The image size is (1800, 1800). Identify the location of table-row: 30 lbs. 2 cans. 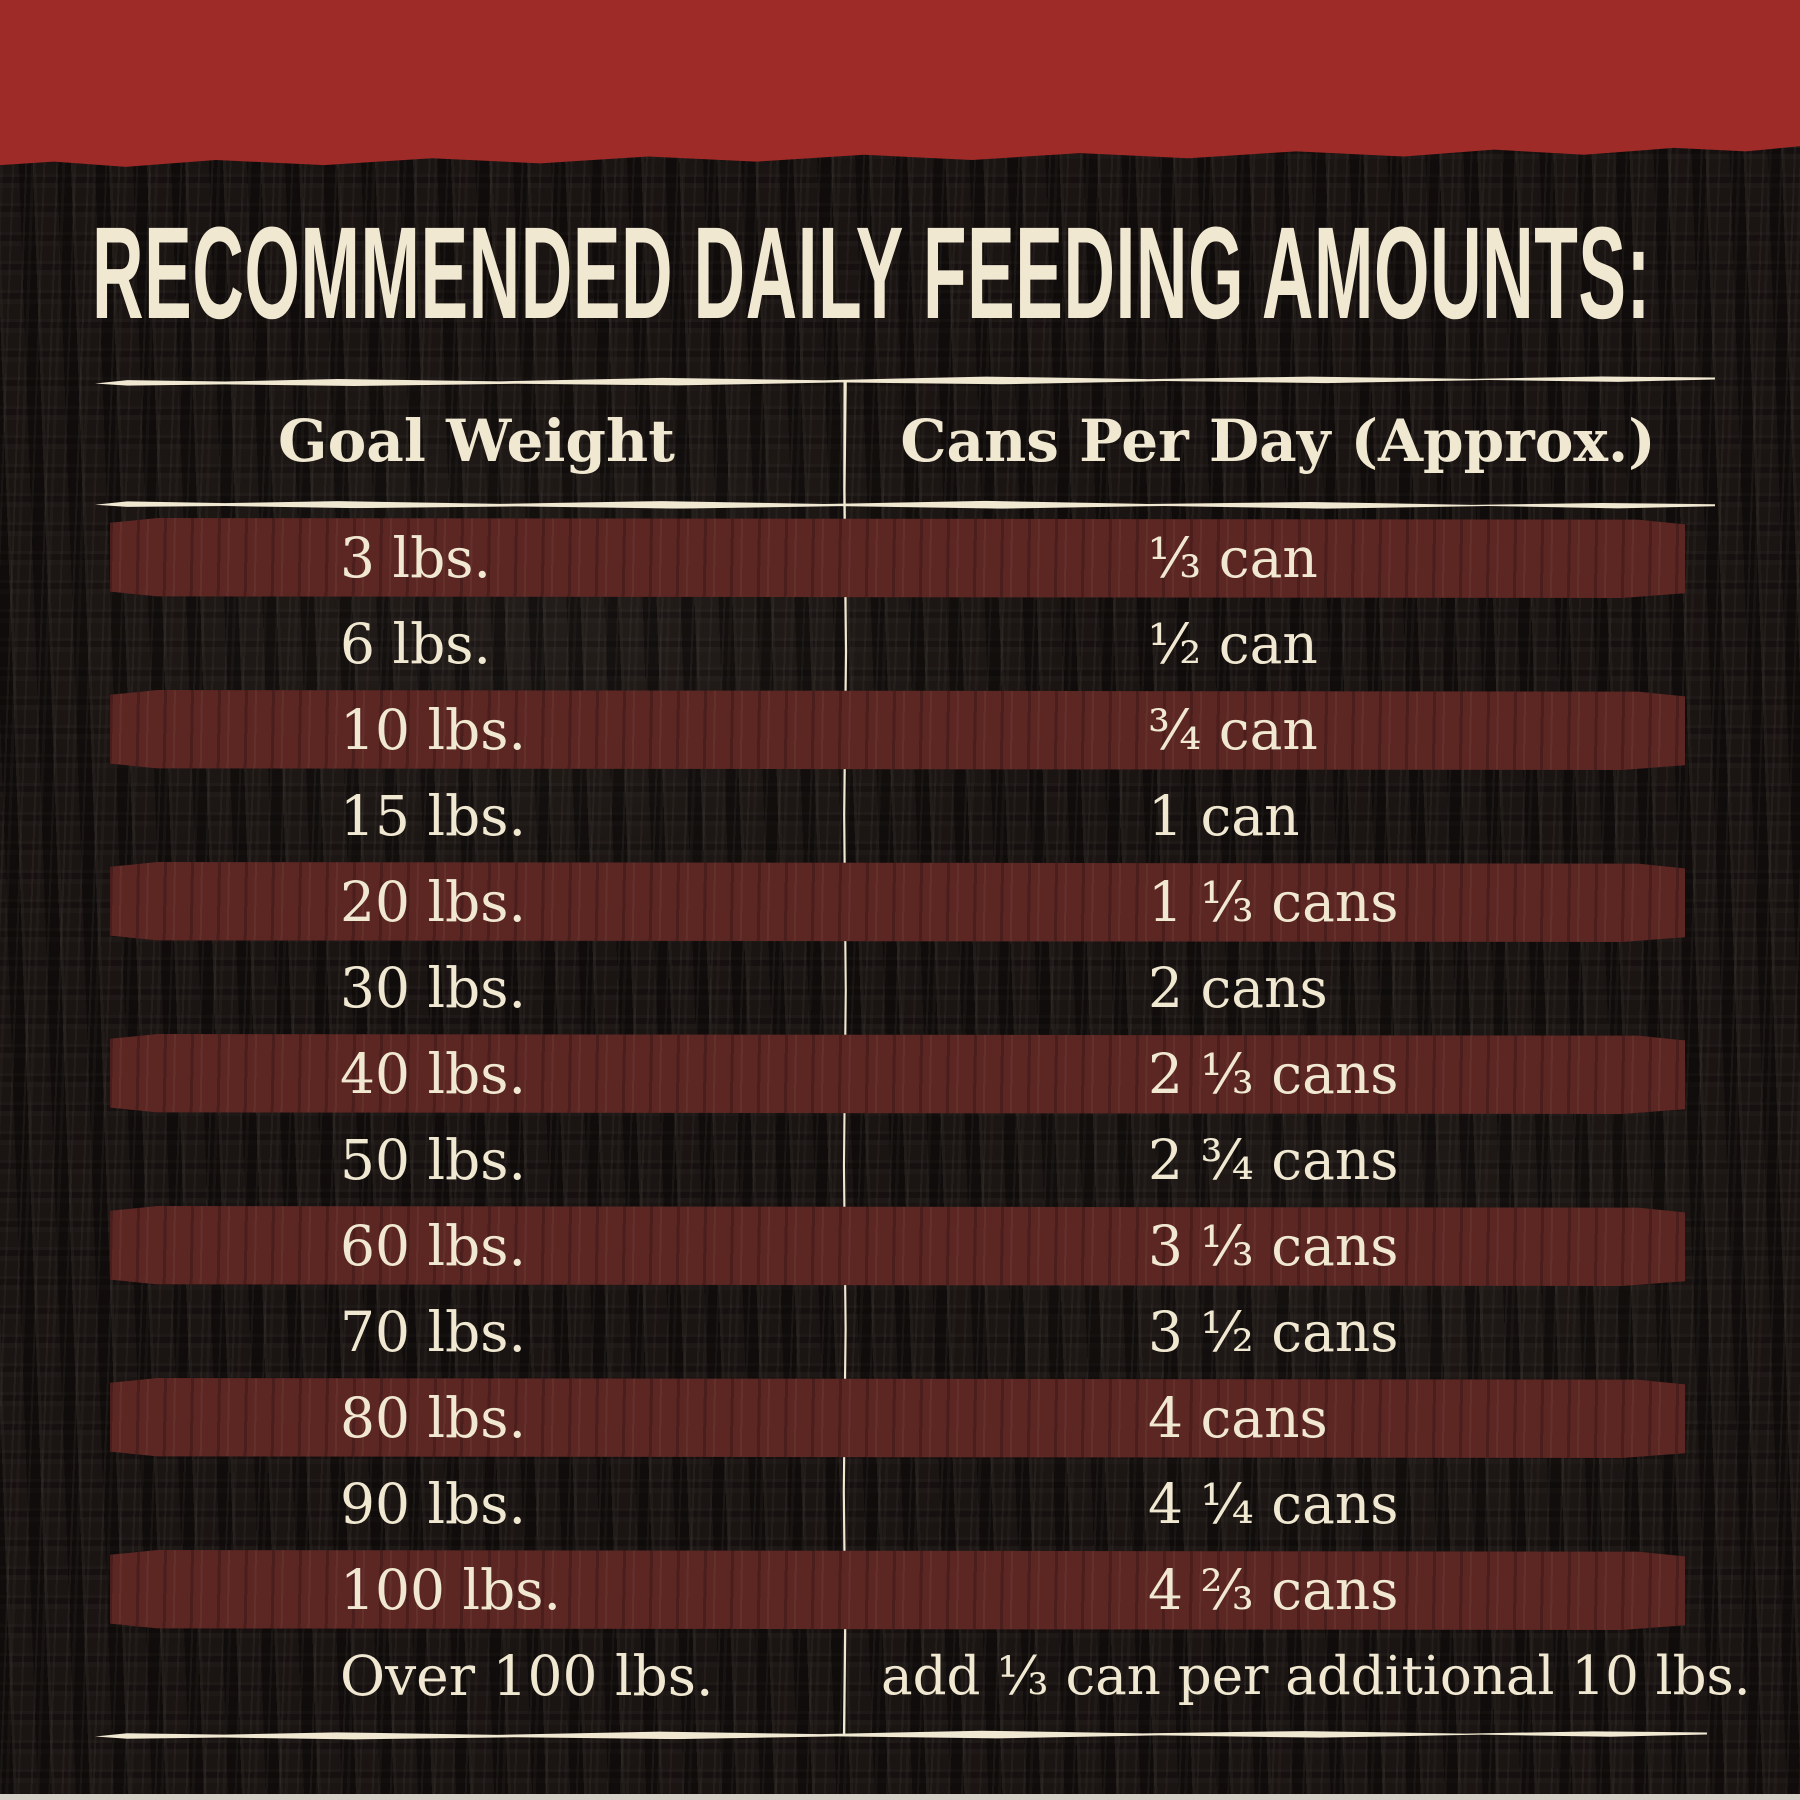
(900, 988).